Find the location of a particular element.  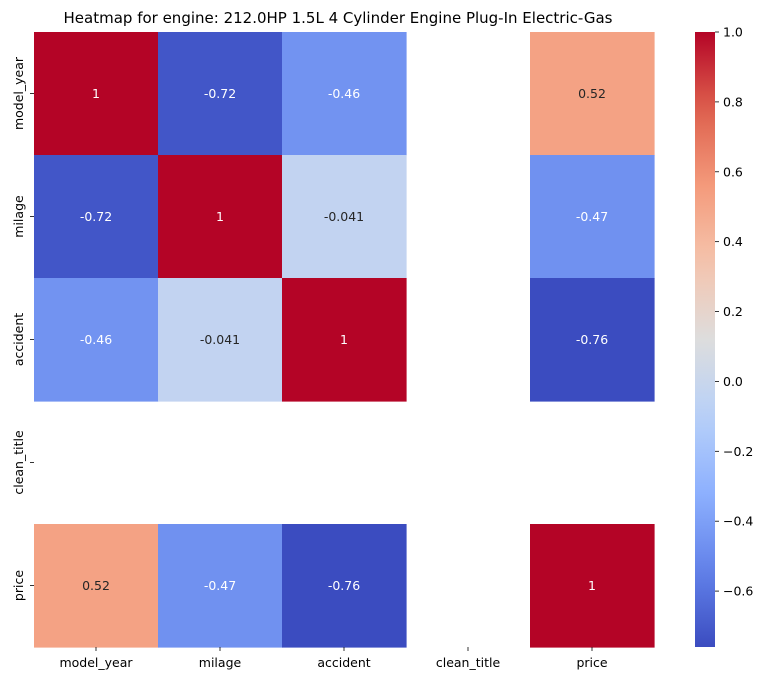

x-axis: model_year milage accident clean_title price is located at coordinates (333, 658).